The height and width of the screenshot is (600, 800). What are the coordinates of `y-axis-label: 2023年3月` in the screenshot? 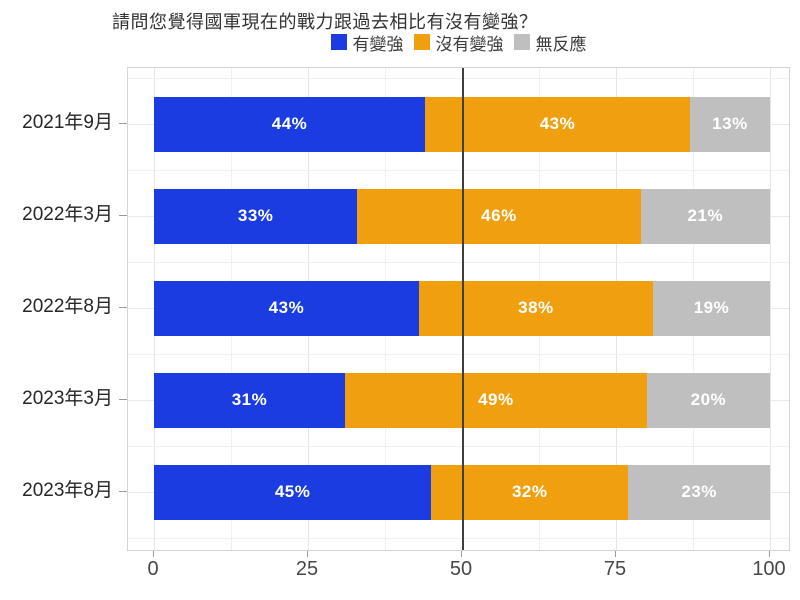 It's located at (67, 398).